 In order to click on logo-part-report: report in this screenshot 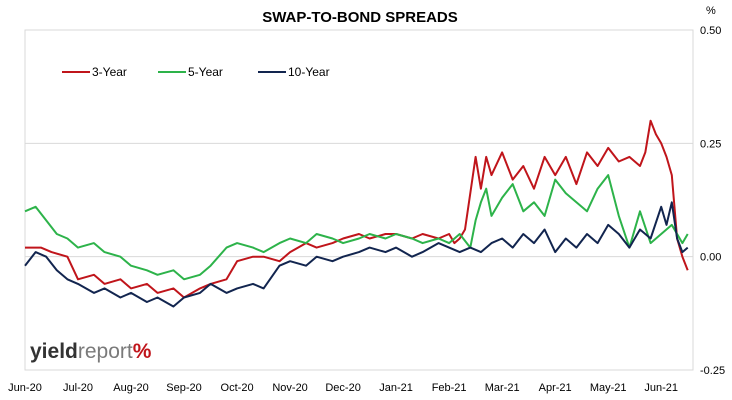, I will do `click(105, 351)`.